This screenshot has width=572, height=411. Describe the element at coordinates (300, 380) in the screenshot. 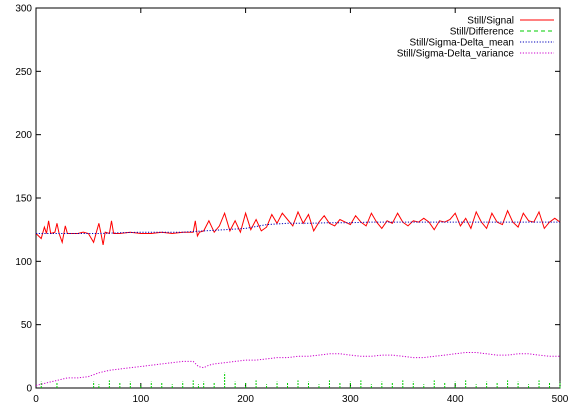

I see `series-still-difference` at that location.